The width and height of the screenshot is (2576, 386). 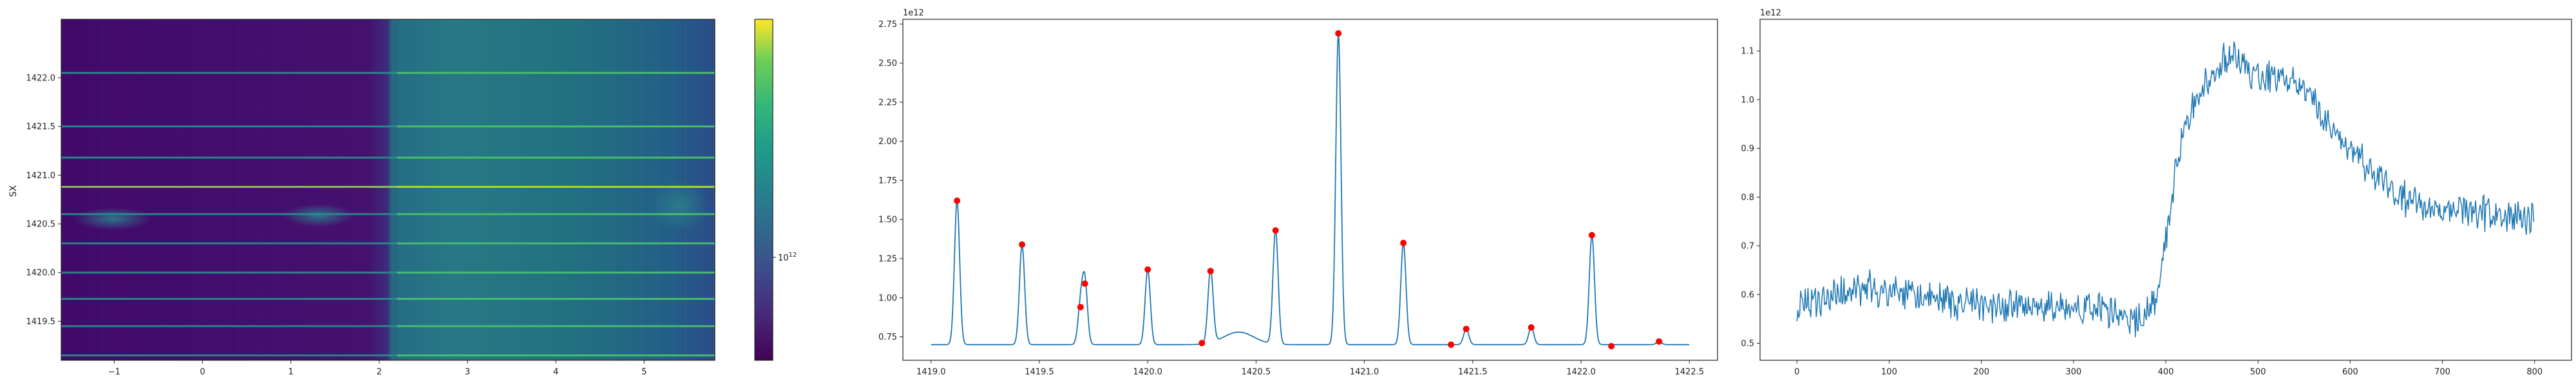 I want to click on timeseries-y-tick-label: 0.8, so click(x=1748, y=198).